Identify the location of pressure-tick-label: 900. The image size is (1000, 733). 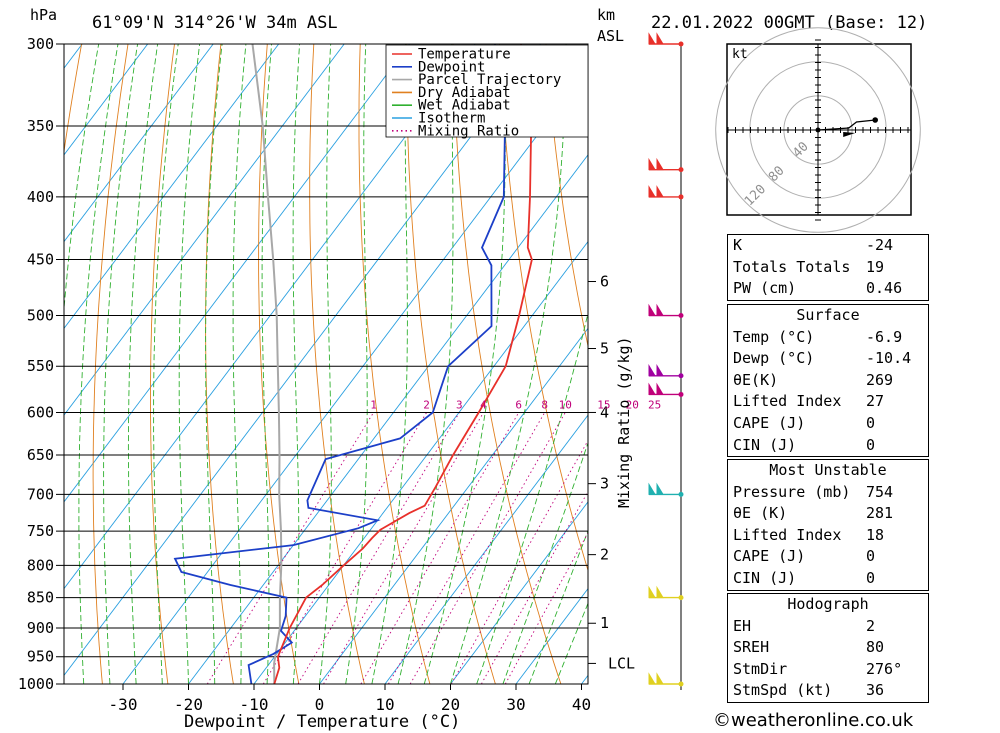
(40, 628).